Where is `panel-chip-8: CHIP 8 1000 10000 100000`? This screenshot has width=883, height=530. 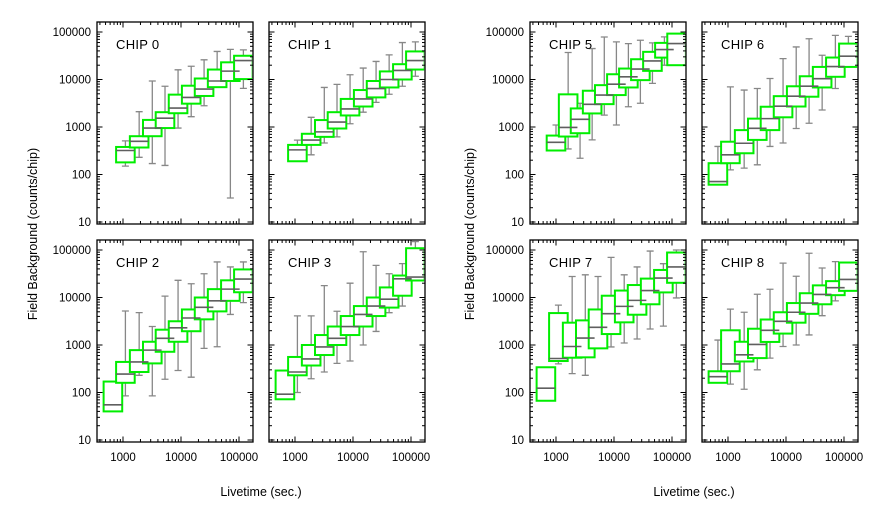 panel-chip-8: CHIP 8 1000 10000 100000 is located at coordinates (782, 351).